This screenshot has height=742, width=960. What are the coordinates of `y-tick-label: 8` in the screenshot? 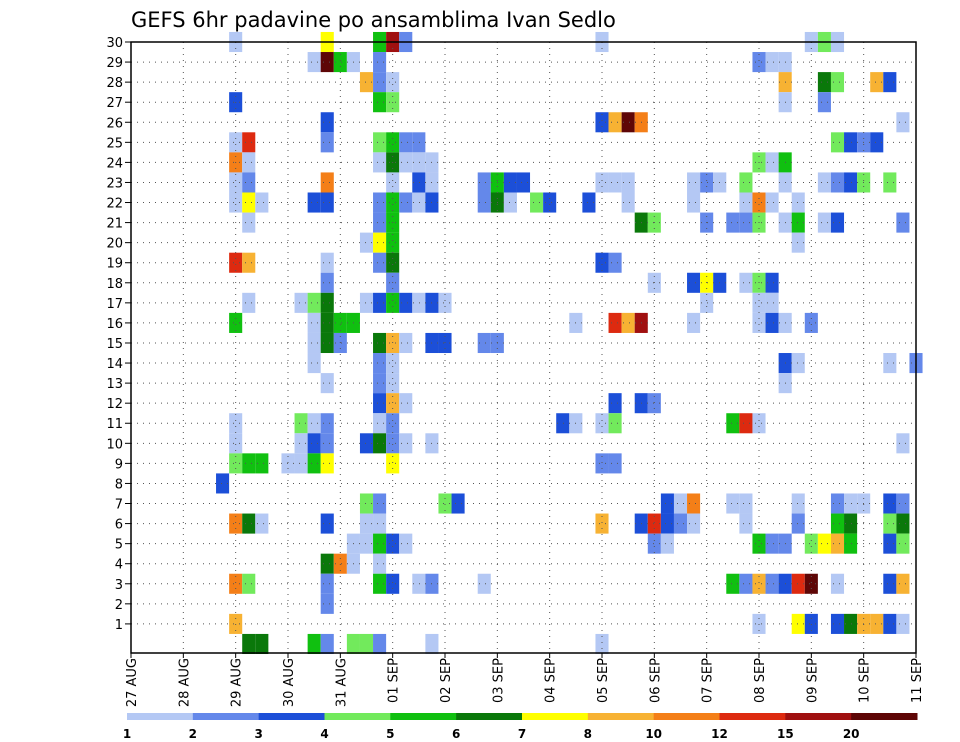 It's located at (119, 484).